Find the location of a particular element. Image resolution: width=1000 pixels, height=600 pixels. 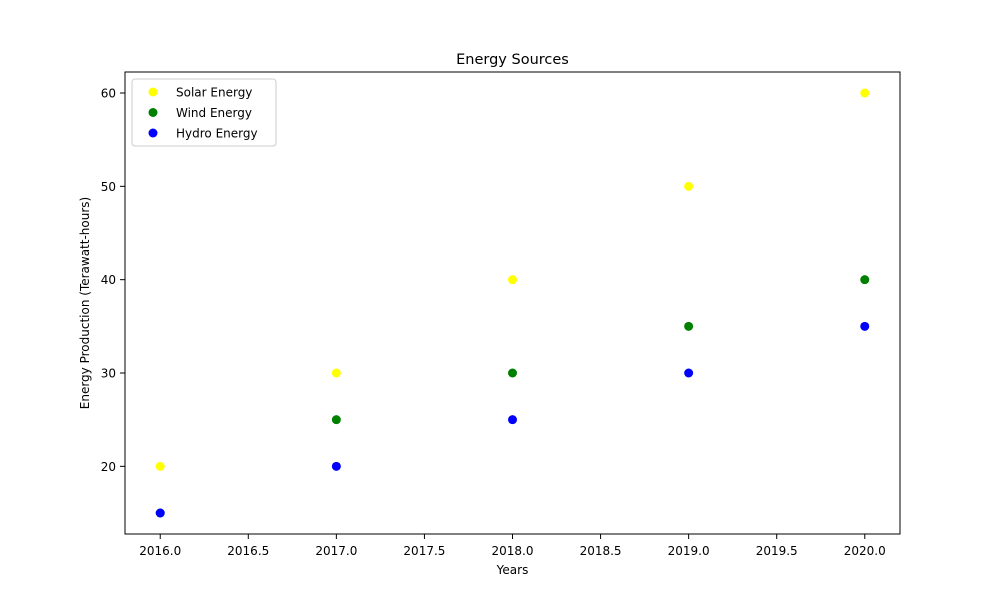

y-tick-label: 50 is located at coordinates (108, 187).